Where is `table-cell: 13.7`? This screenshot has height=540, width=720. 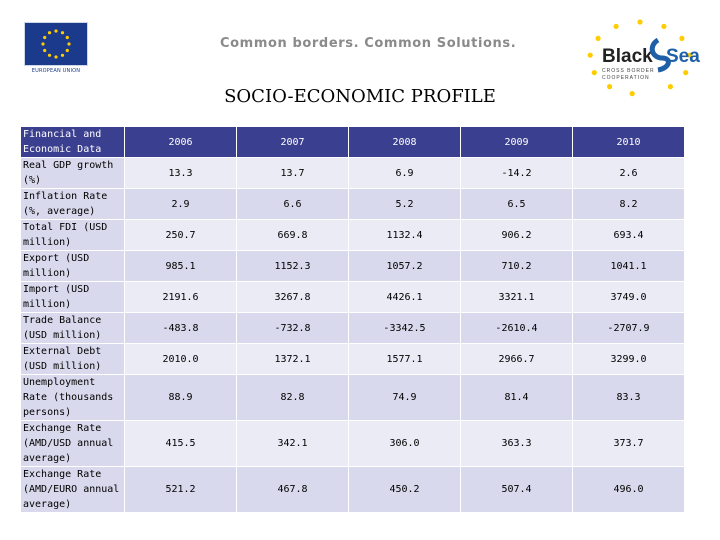 table-cell: 13.7 is located at coordinates (292, 173).